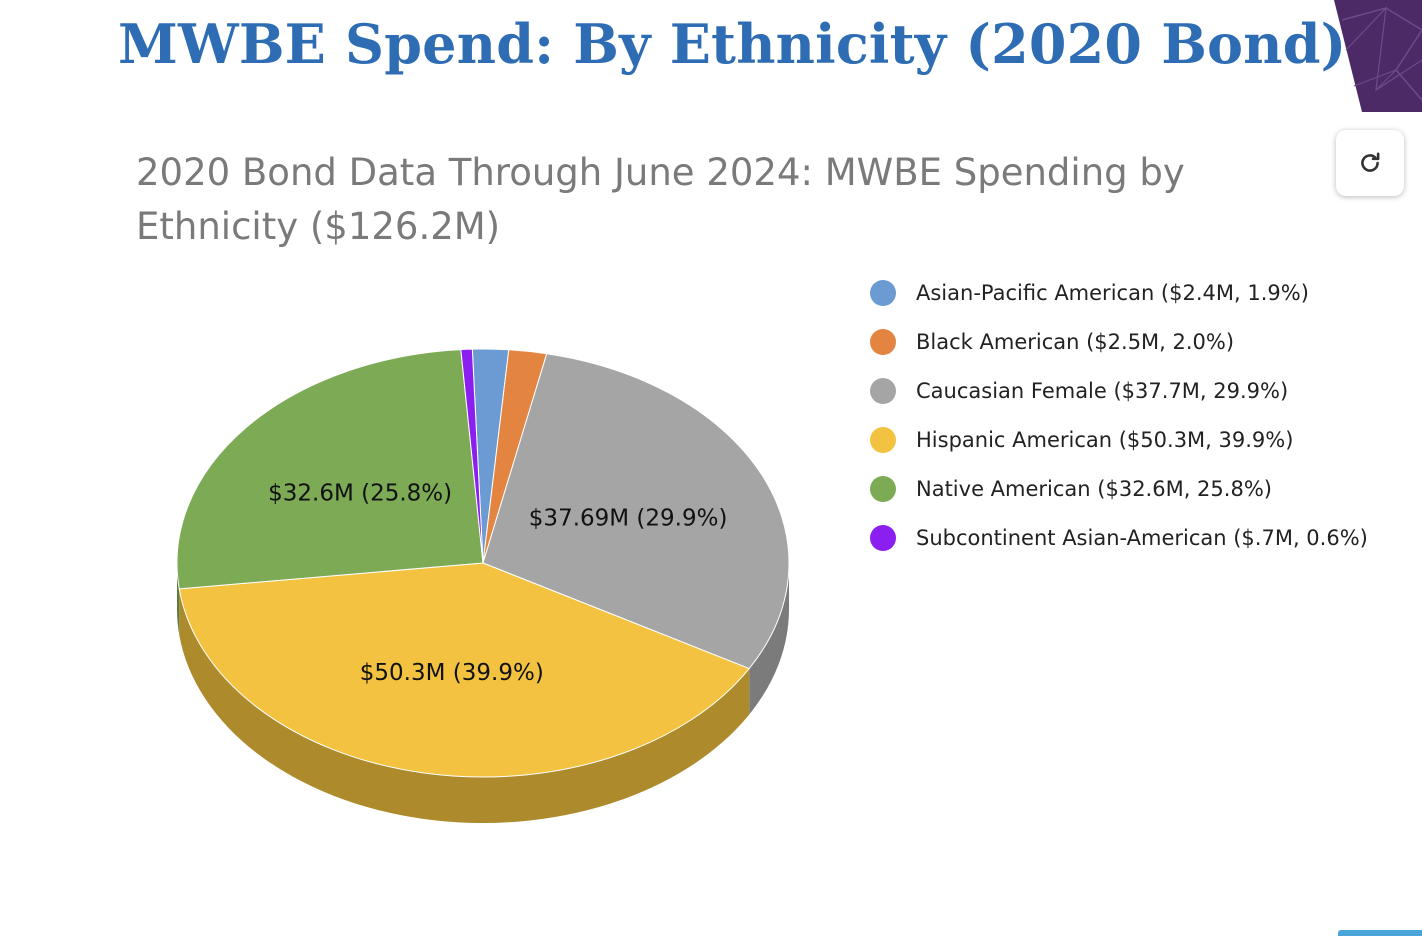 The height and width of the screenshot is (936, 1422). I want to click on pie-data-label: $37.69M (29.9%), so click(628, 518).